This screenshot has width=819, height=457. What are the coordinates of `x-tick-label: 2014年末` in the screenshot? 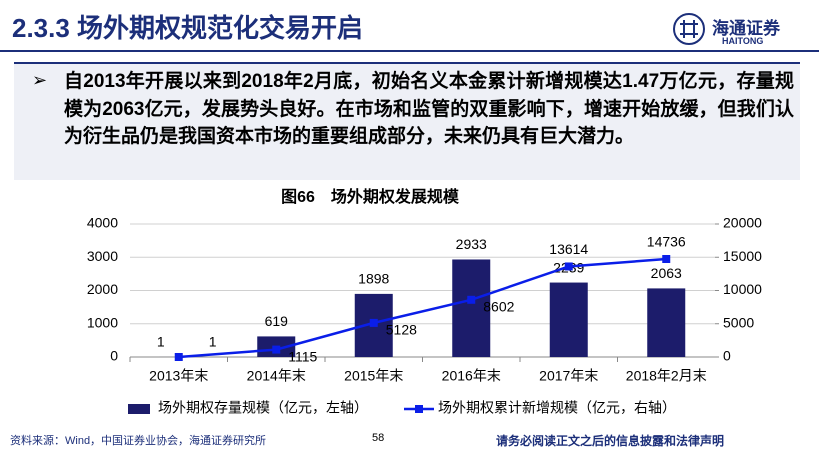 It's located at (276, 376).